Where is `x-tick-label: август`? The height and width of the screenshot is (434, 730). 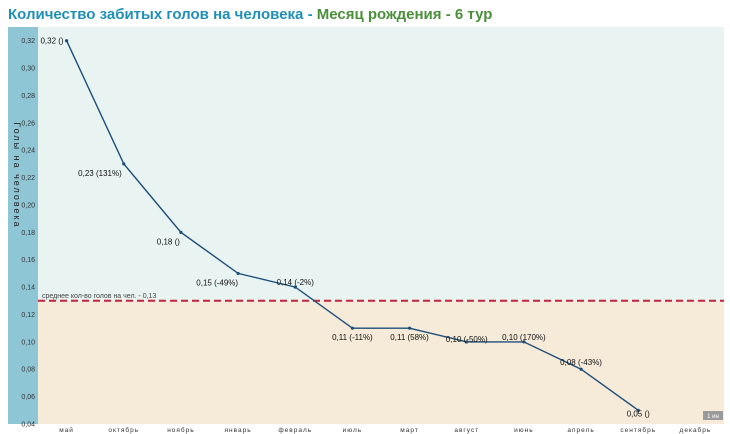 x-tick-label: август is located at coordinates (466, 430).